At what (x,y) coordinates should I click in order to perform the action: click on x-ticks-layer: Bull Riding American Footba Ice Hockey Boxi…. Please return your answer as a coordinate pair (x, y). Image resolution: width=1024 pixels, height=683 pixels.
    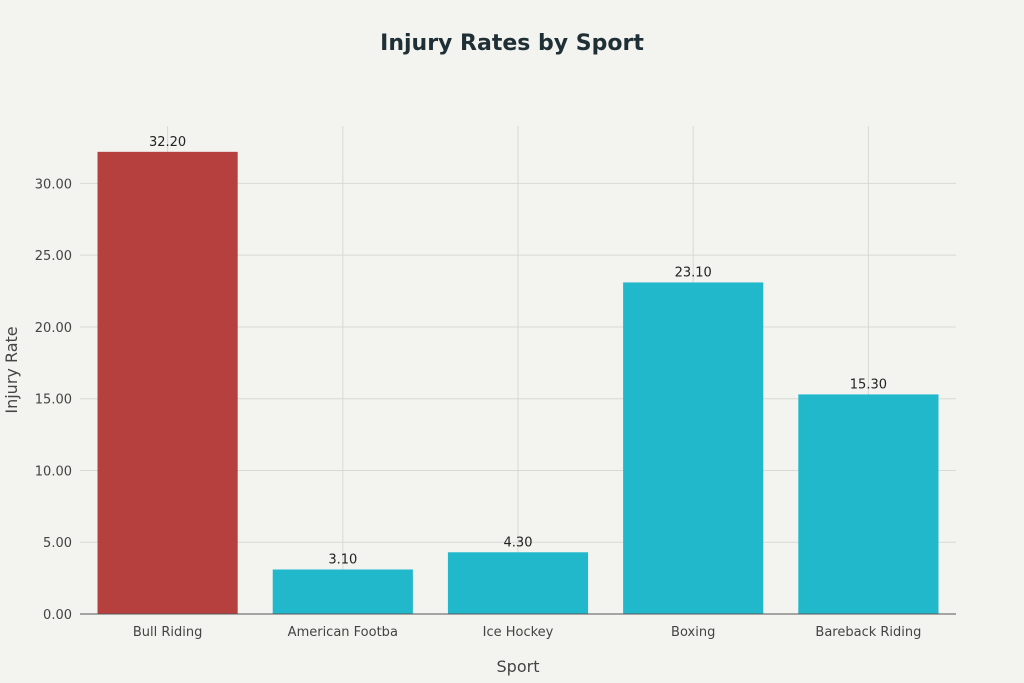
    Looking at the image, I should click on (527, 632).